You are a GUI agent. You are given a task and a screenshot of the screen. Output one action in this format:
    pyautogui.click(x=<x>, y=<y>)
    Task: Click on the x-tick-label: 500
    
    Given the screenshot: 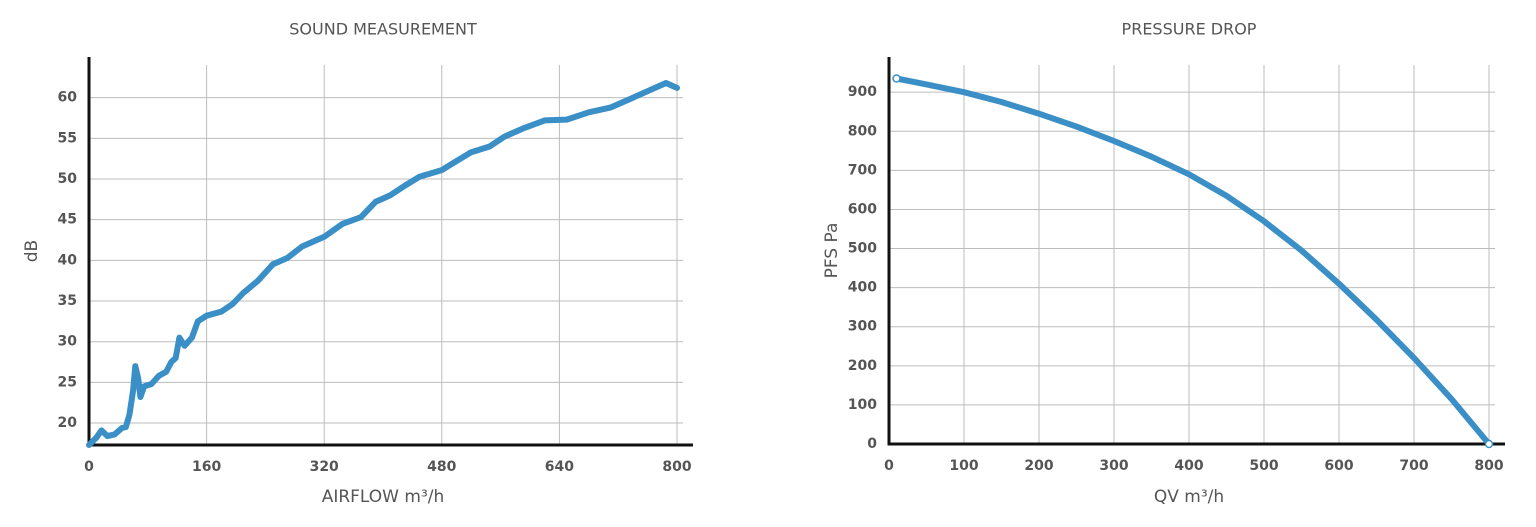 What is the action you would take?
    pyautogui.click(x=1263, y=466)
    